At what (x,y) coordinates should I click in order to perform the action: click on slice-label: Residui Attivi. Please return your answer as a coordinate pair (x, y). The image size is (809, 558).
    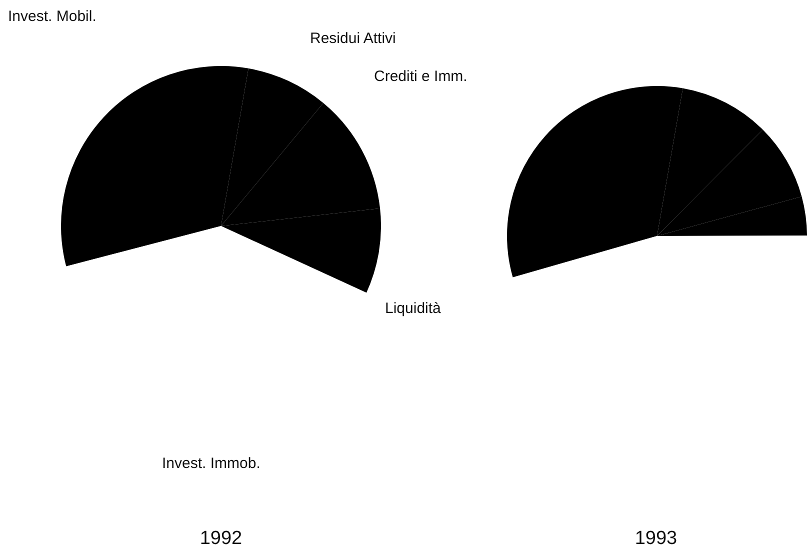
    Looking at the image, I should click on (353, 38).